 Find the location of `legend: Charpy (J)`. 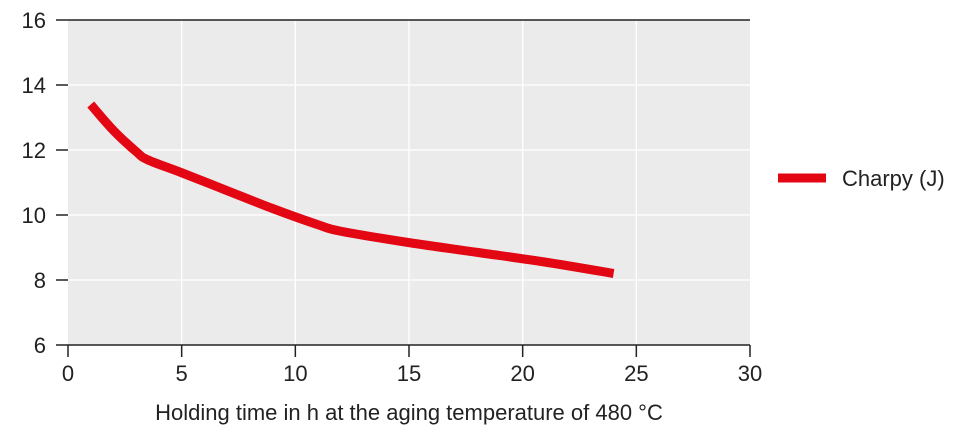

legend: Charpy (J) is located at coordinates (861, 178).